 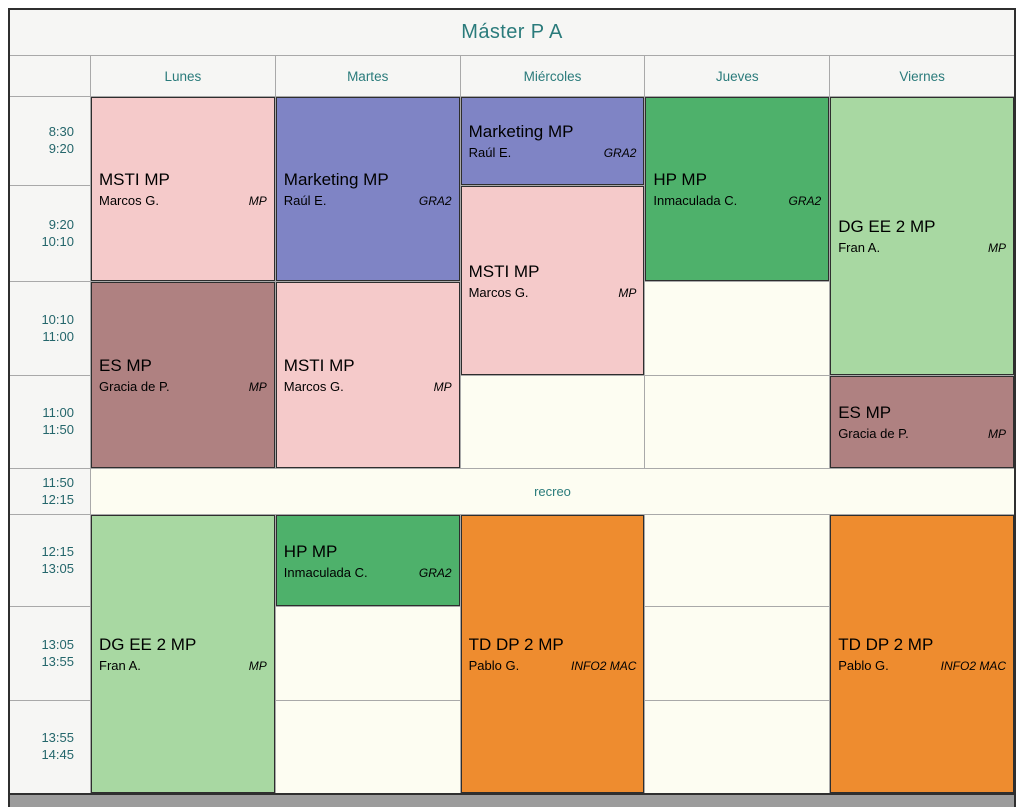 I want to click on event-lunes-es: ES MP Gracia de P. MP, so click(x=183, y=375).